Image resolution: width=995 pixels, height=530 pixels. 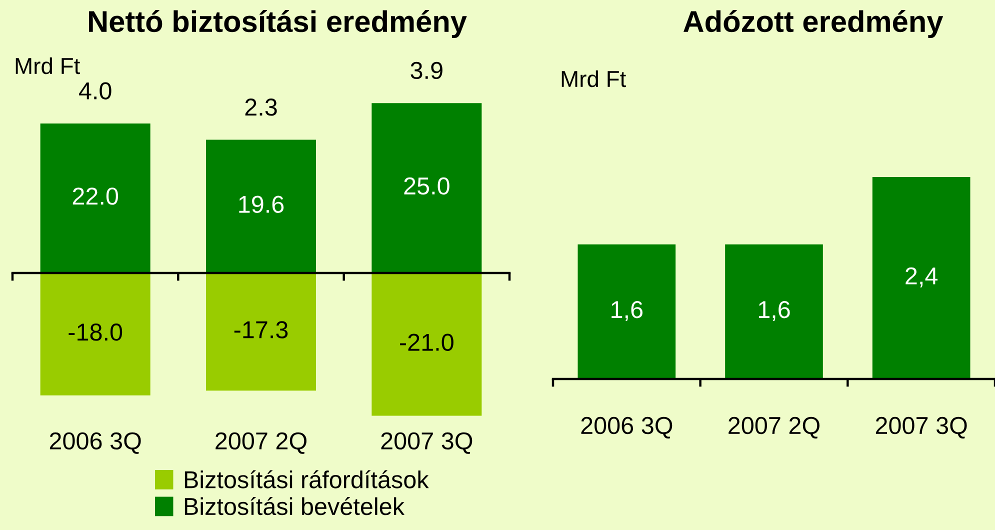 What do you see at coordinates (261, 204) in the screenshot?
I see `data-label: 19.6` at bounding box center [261, 204].